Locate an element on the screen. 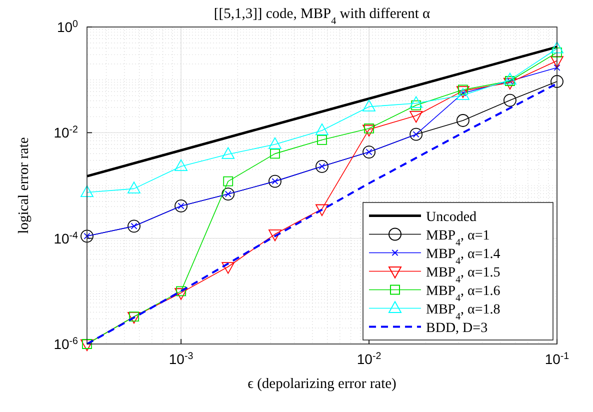 This screenshot has width=593, height=412. legend-label: MBP$_{4}$, α=1.4 is located at coordinates (463, 256).